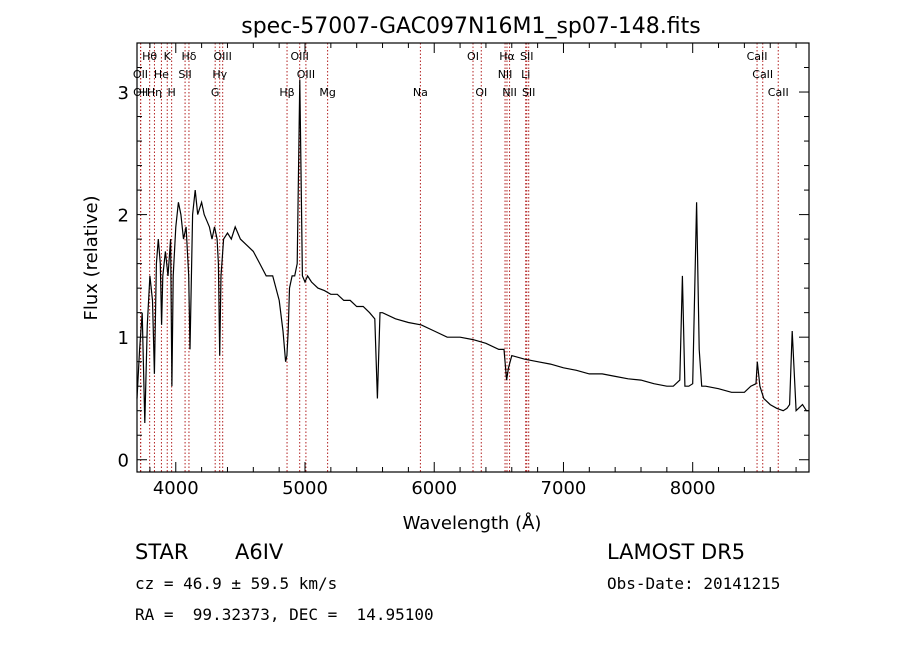 This screenshot has height=649, width=900. I want to click on y-tick-label: 1, so click(123, 338).